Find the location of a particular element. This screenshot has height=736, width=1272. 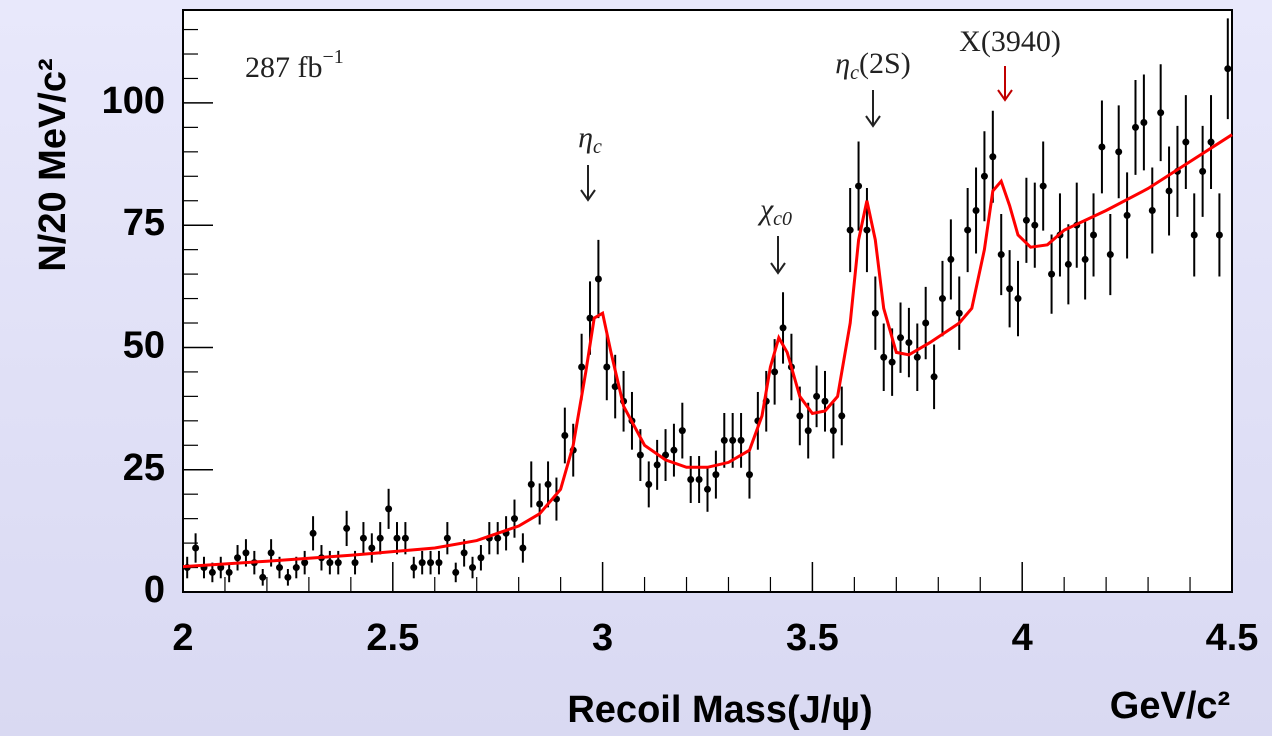

y-tick-label: 75 is located at coordinates (144, 223).